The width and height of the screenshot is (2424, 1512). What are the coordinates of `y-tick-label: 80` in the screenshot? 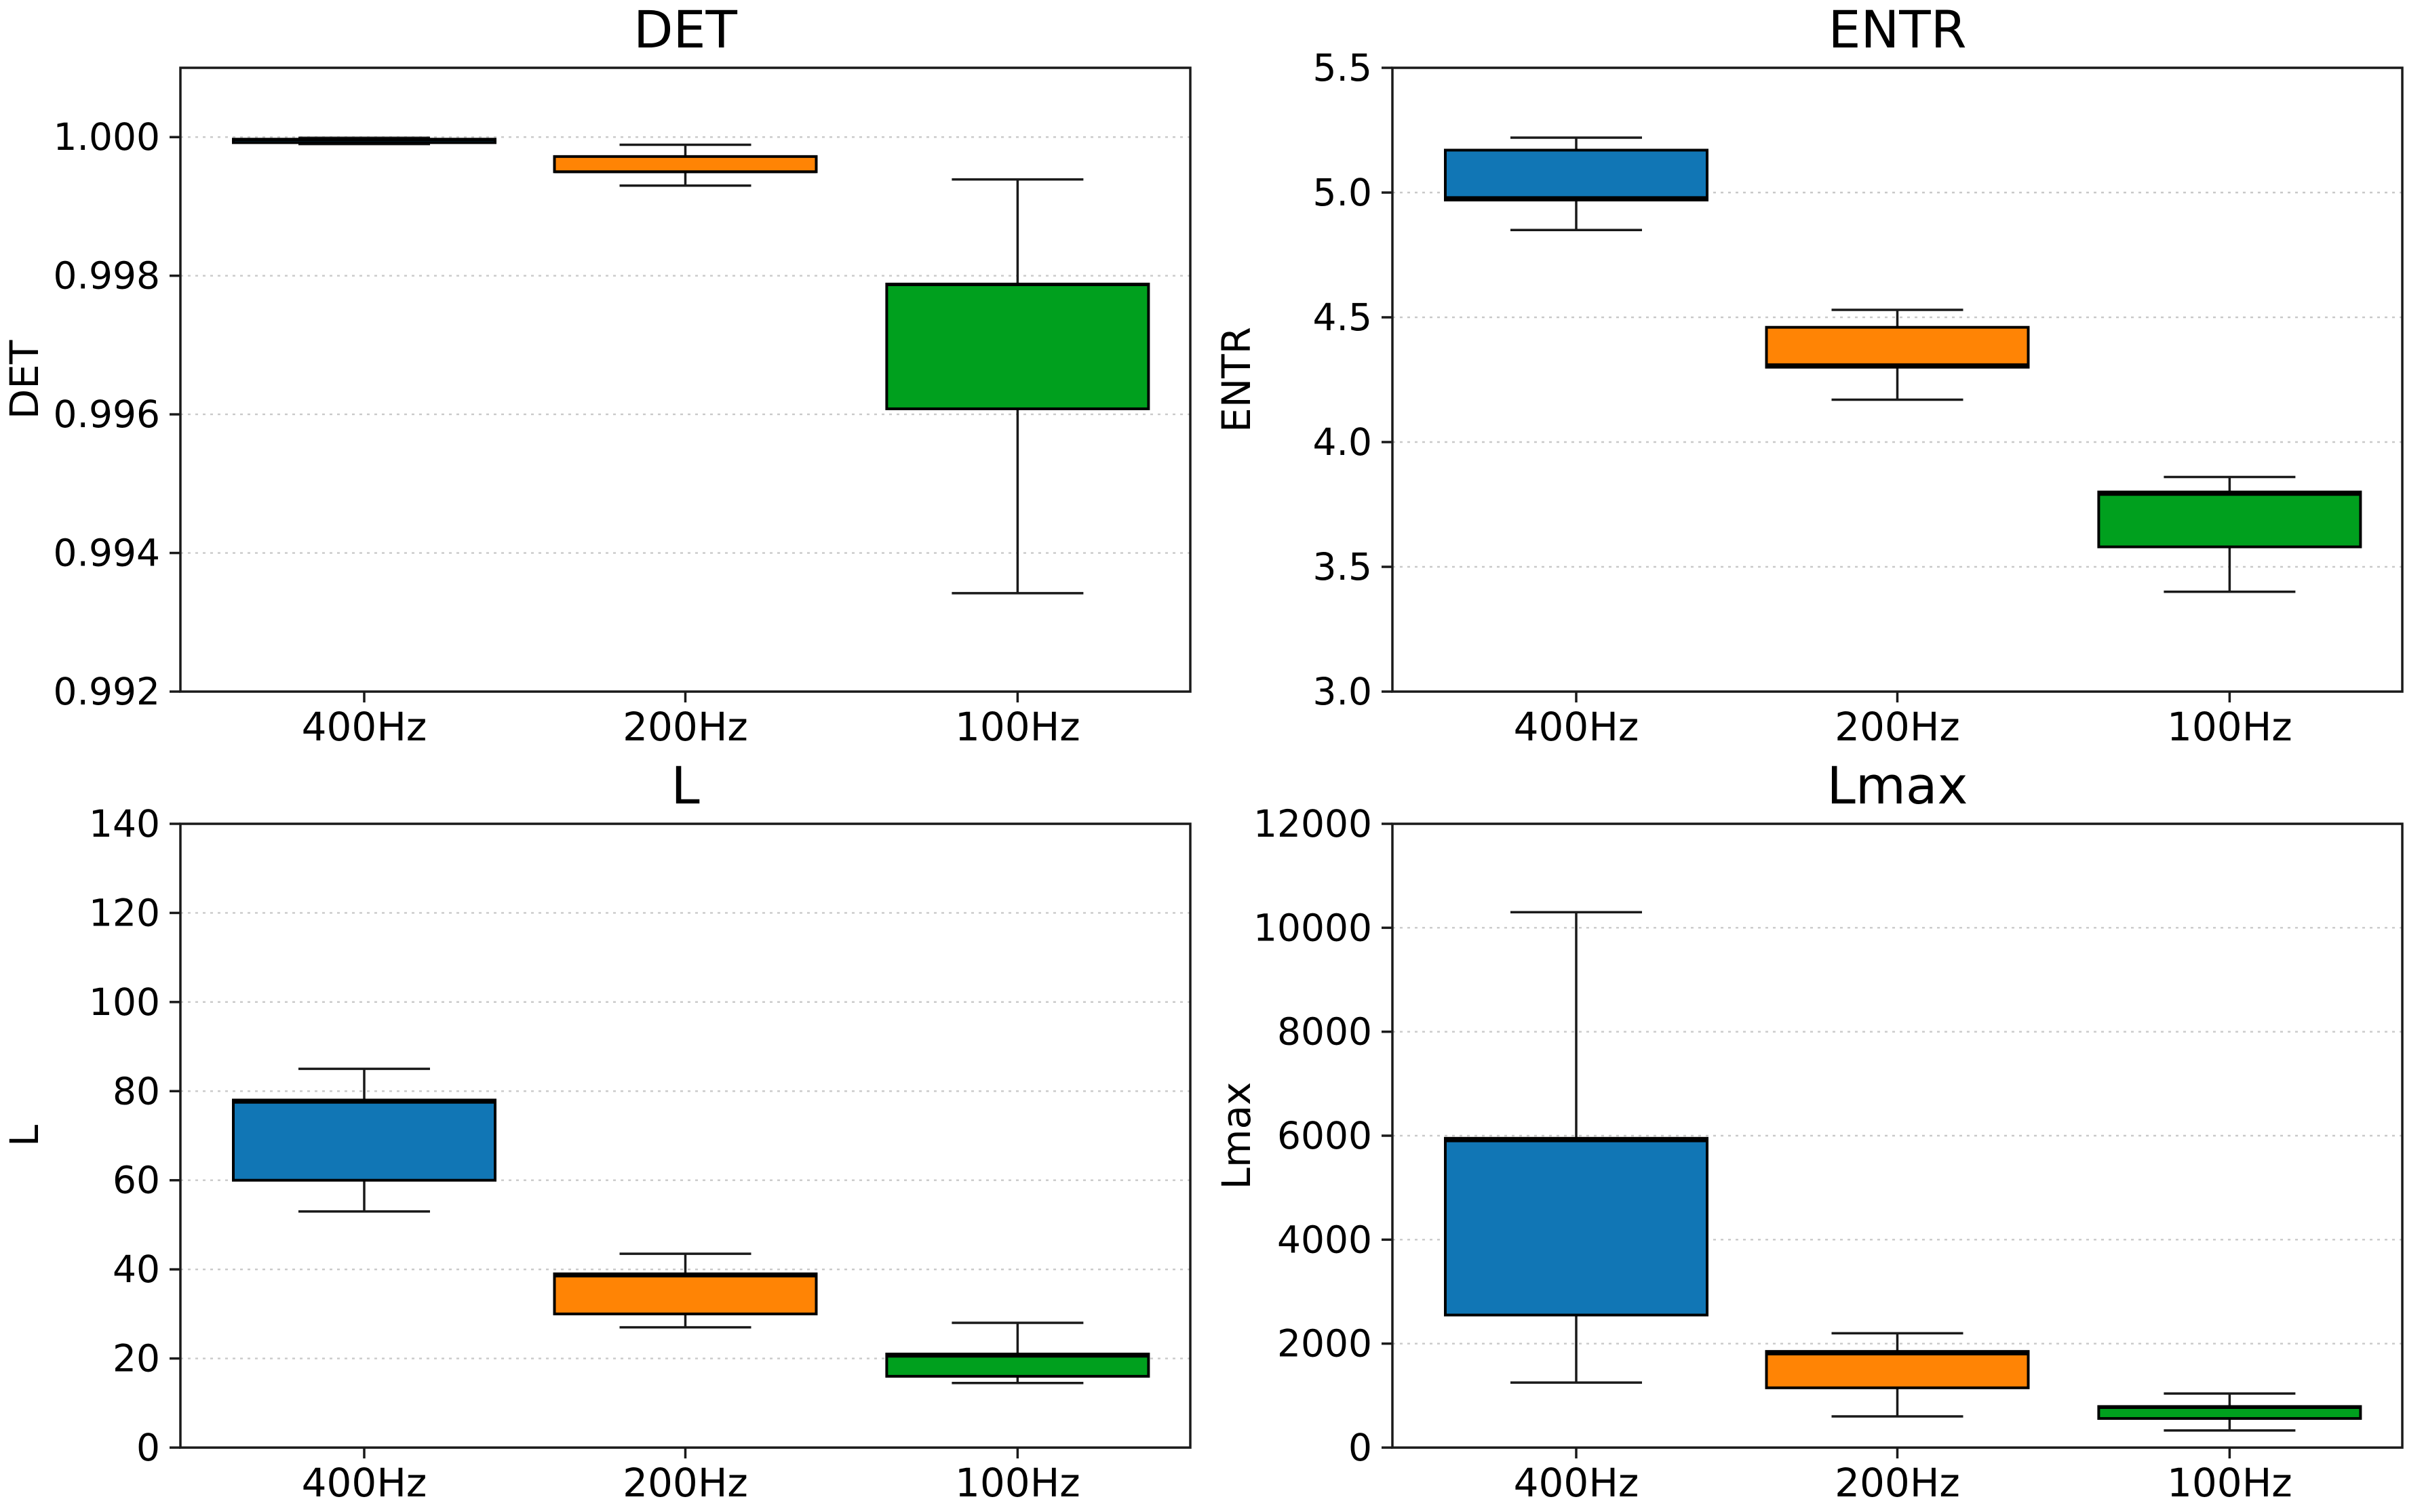 It's located at (136, 1091).